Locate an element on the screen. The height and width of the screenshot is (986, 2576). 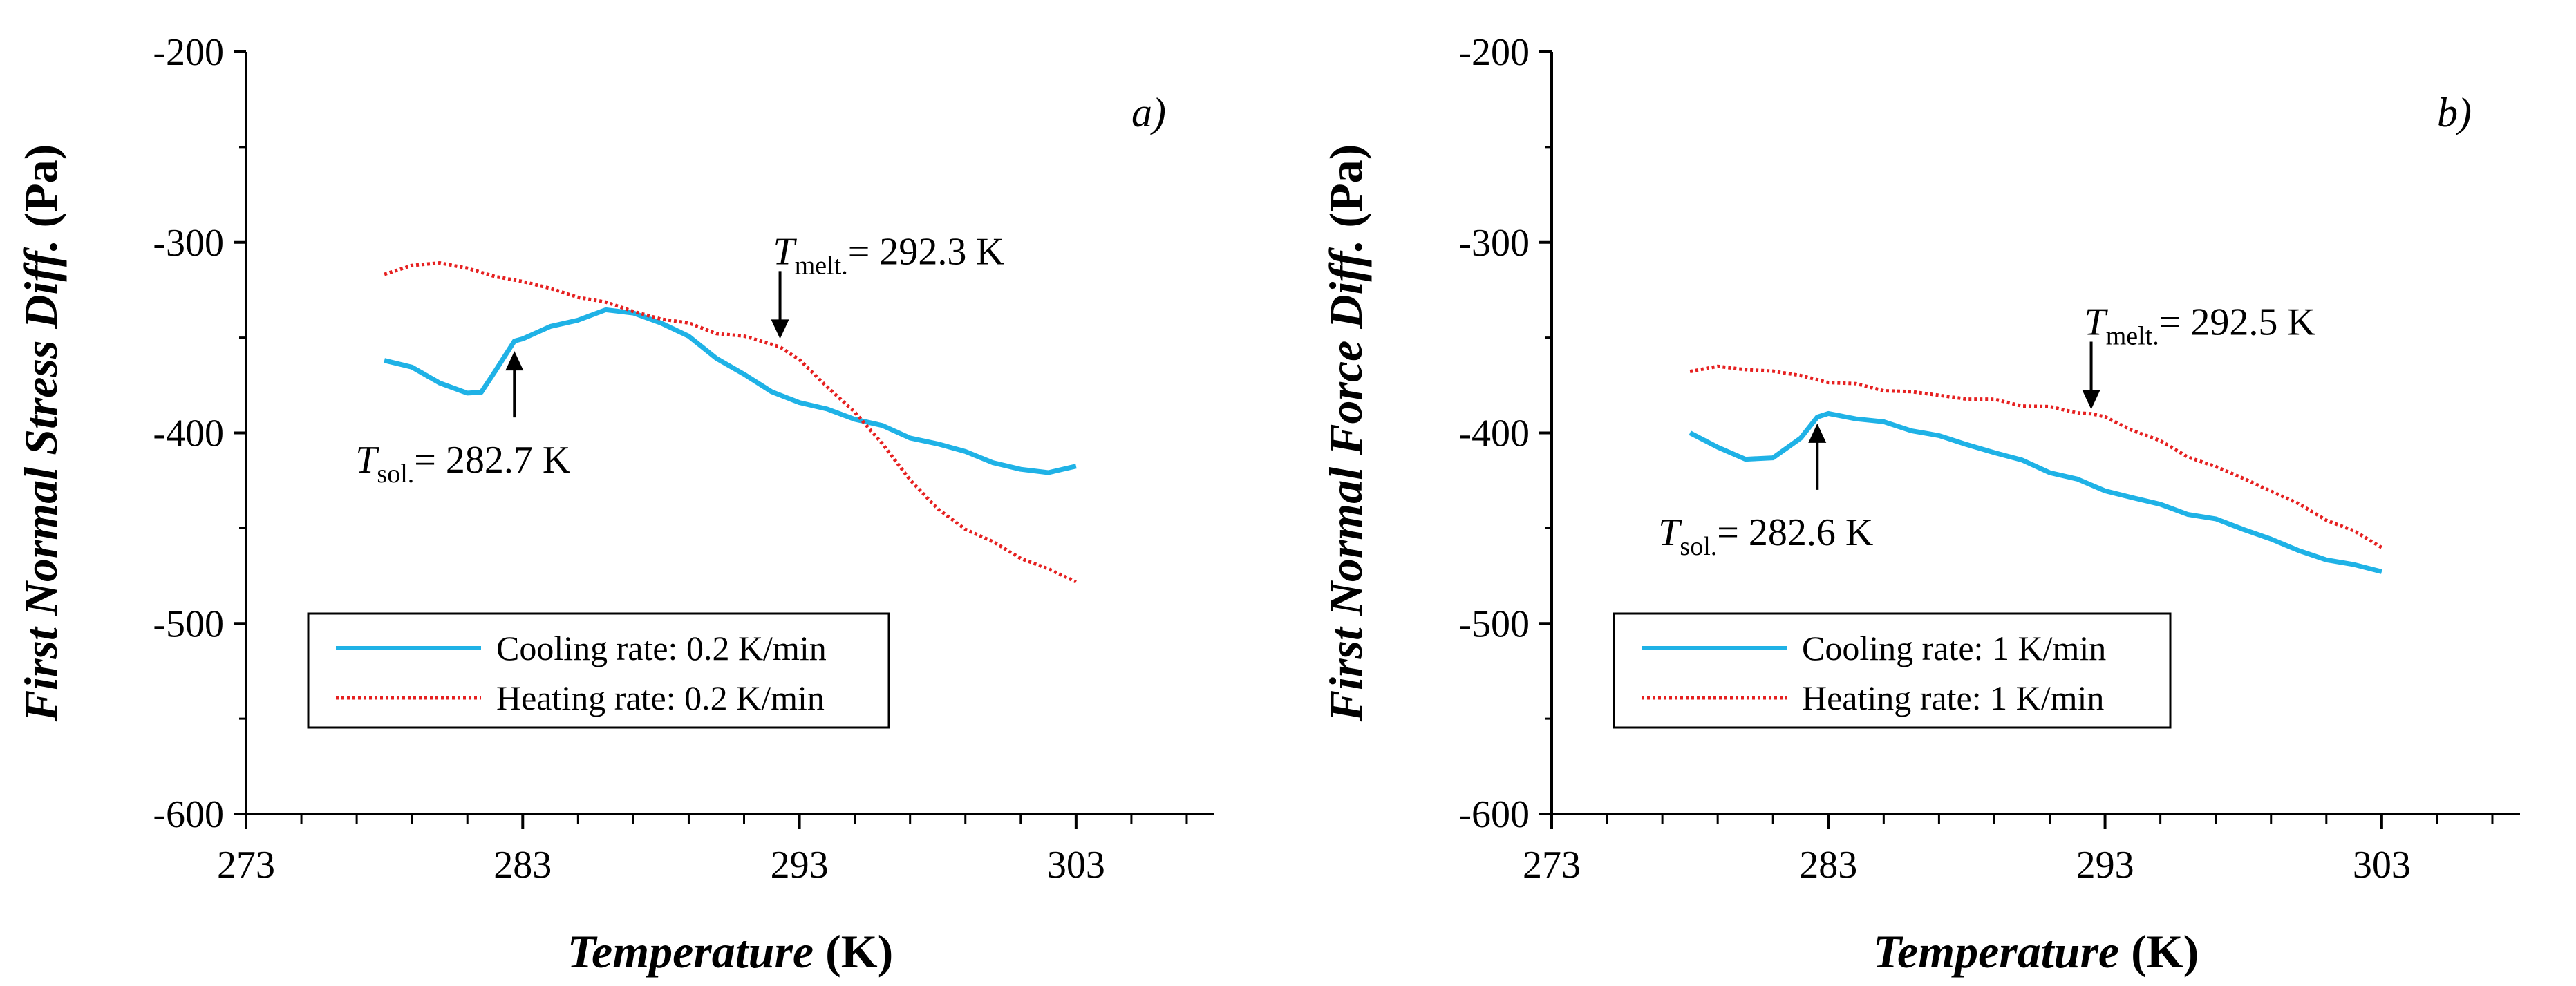
annotation-value: = 292.3 K is located at coordinates (926, 252).